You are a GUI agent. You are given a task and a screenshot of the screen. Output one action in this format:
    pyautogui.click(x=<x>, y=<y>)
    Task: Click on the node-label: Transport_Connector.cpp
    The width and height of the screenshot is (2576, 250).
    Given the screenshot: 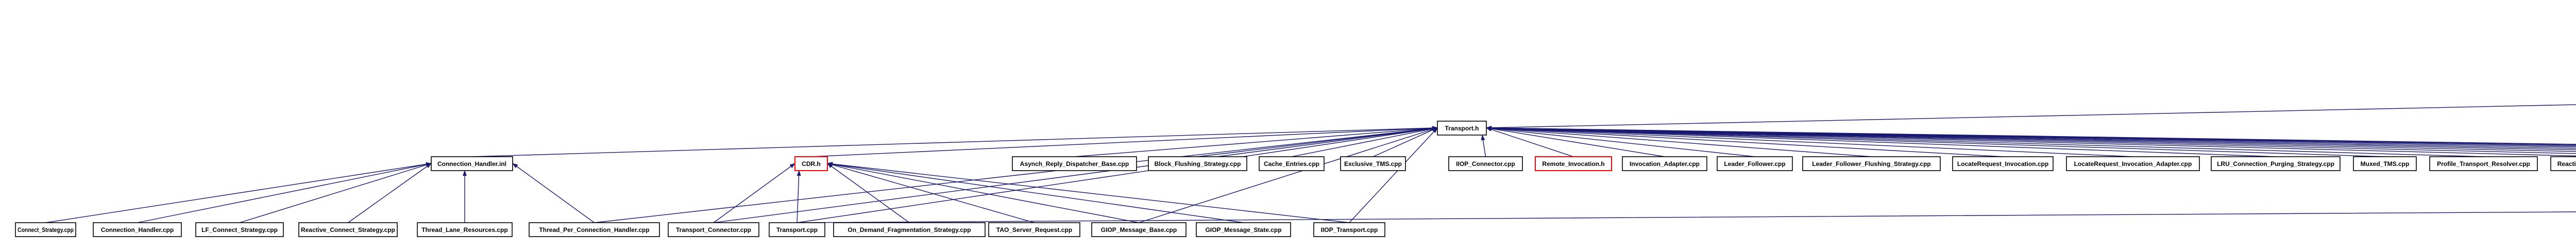 What is the action you would take?
    pyautogui.click(x=713, y=230)
    